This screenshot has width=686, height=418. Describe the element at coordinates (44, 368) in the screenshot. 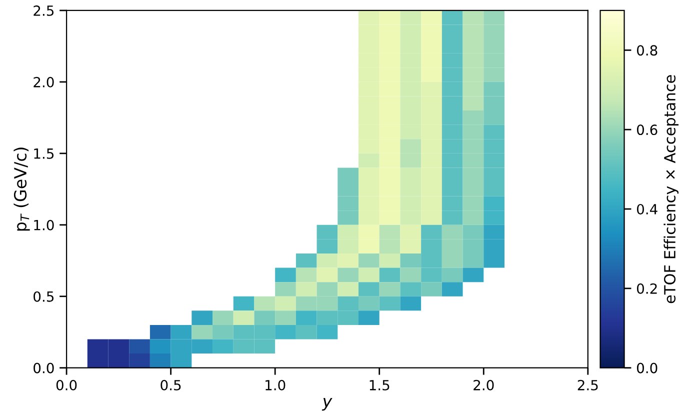

I see `y-tick-label: 0.0` at that location.